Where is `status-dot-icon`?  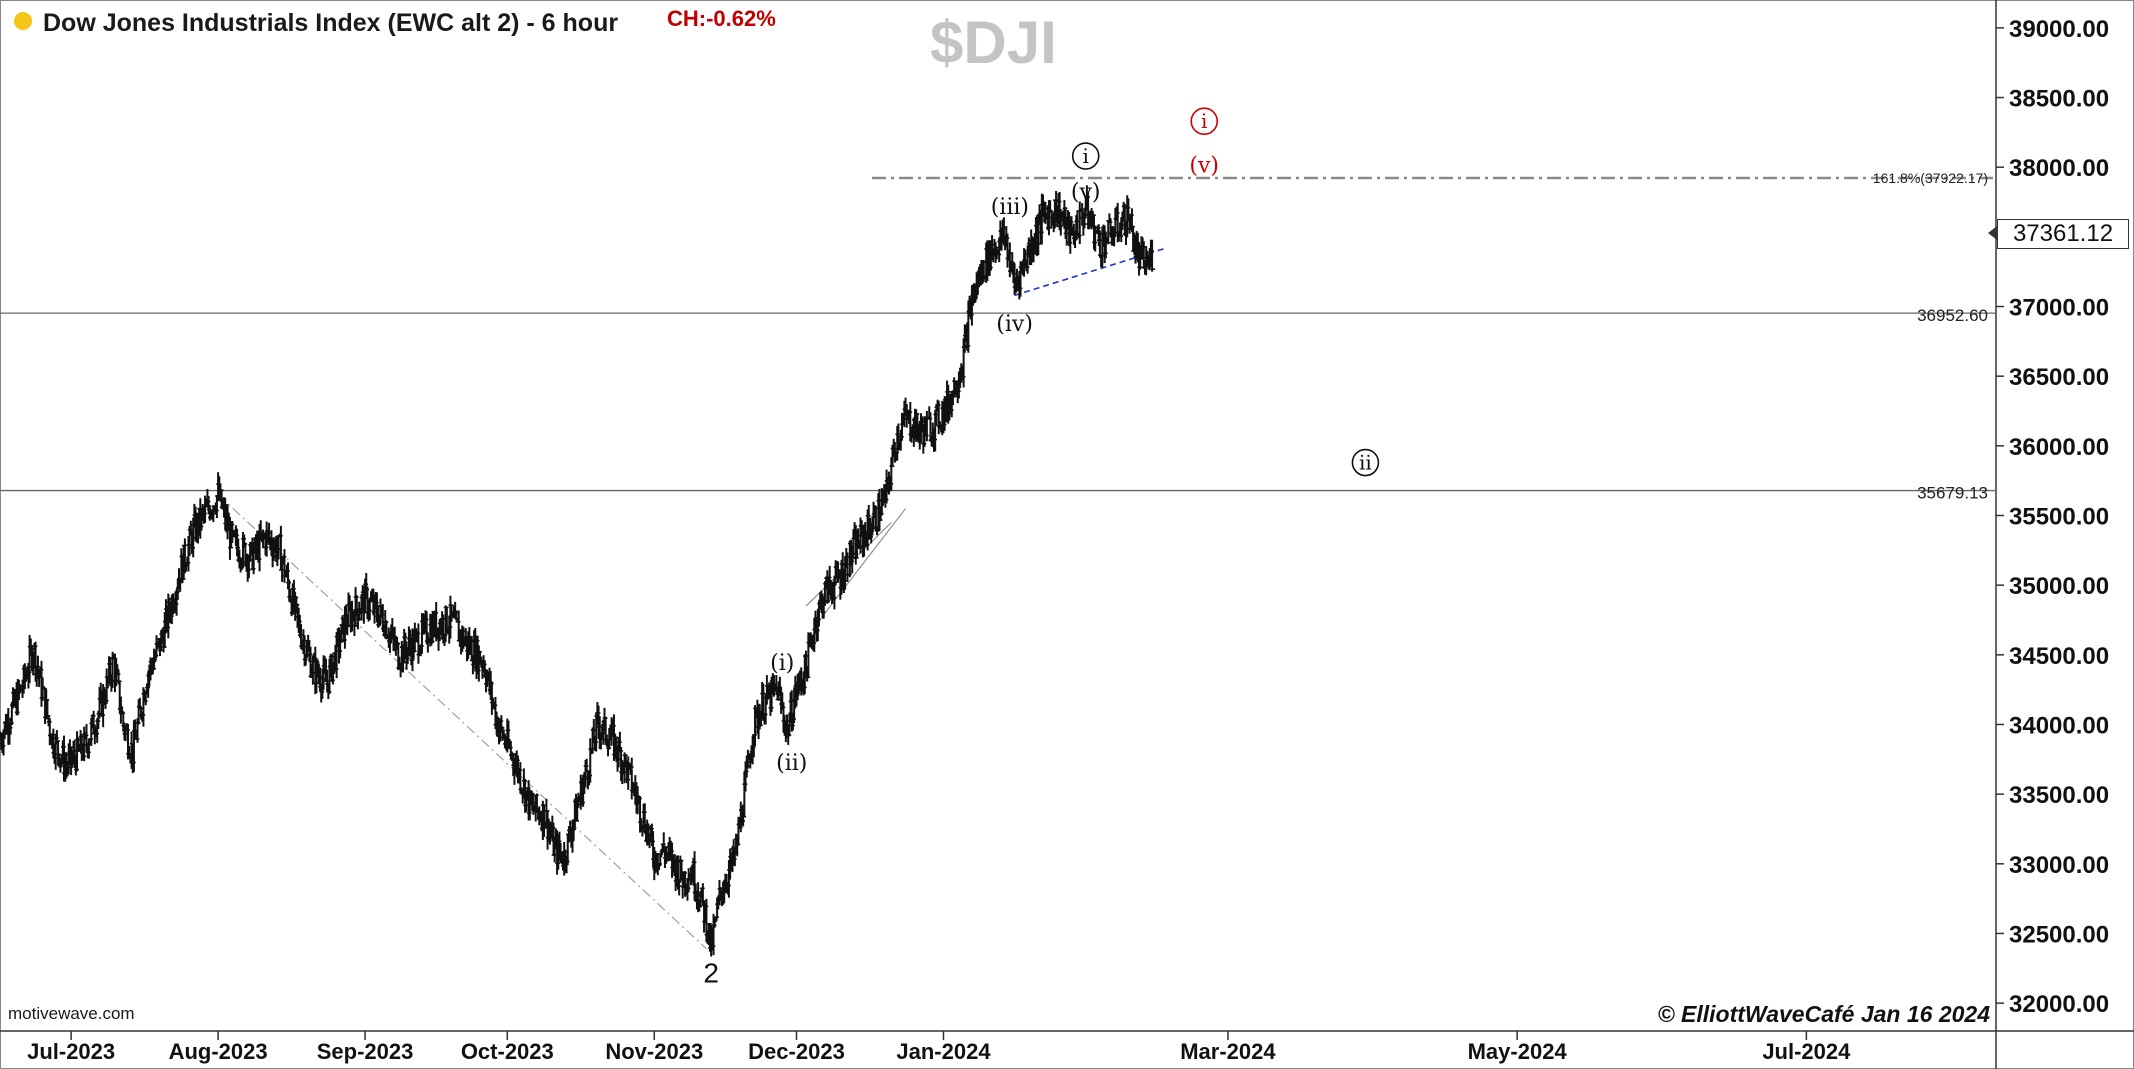
status-dot-icon is located at coordinates (23, 21).